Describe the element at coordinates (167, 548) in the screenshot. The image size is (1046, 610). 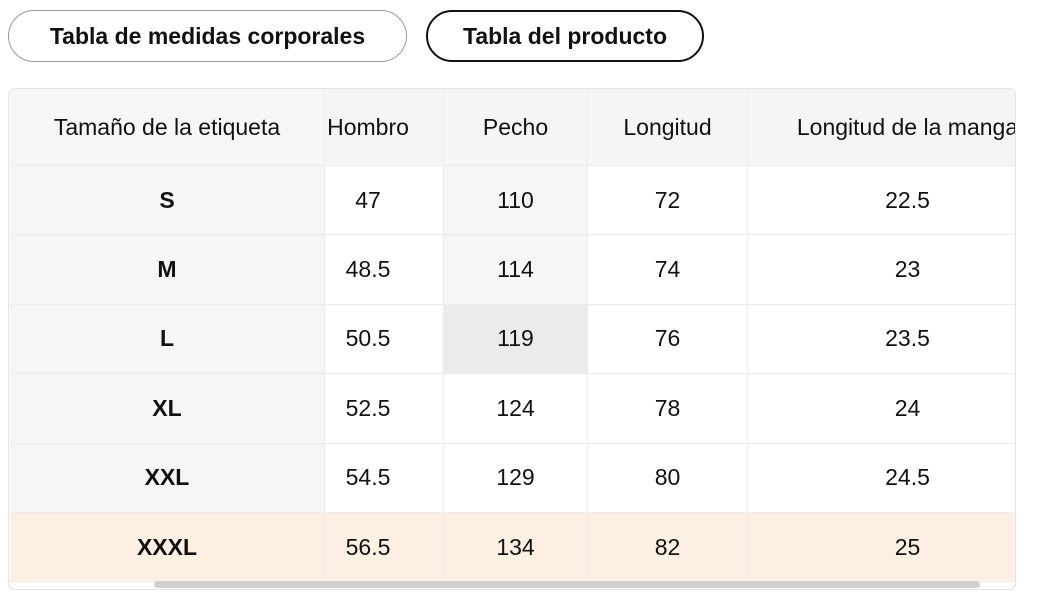
I see `size-label: XXXL` at that location.